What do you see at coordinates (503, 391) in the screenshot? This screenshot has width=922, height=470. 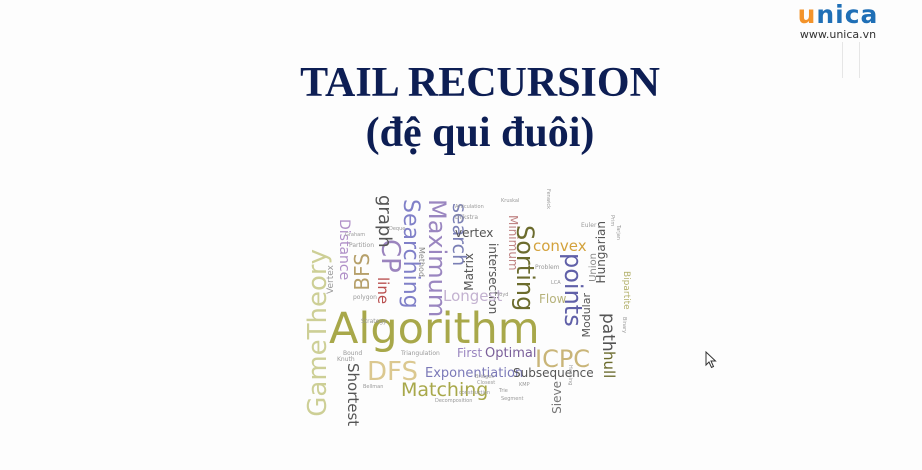 I see `word-trie: Trie` at bounding box center [503, 391].